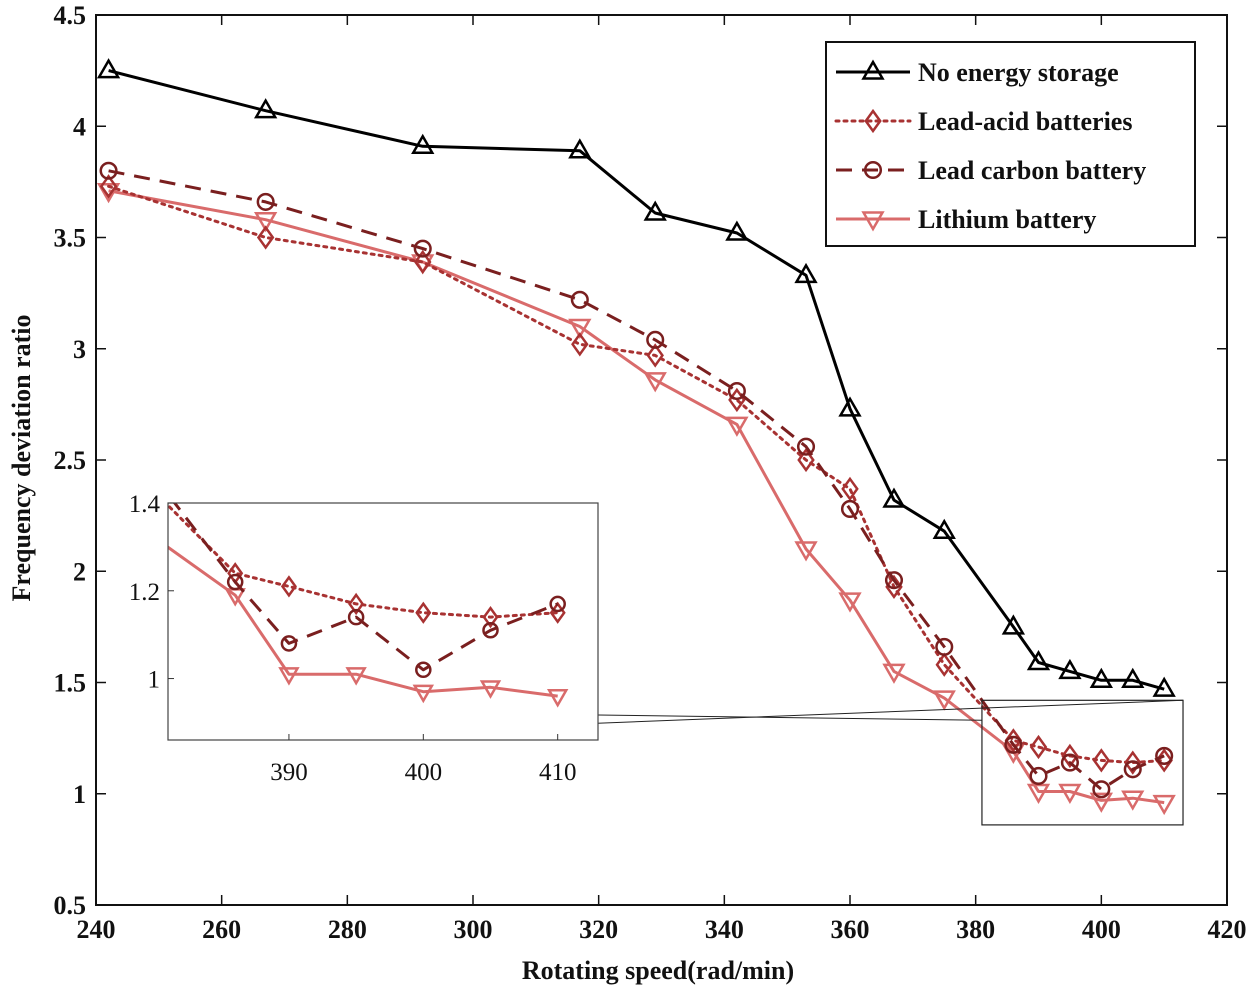  Describe the element at coordinates (1025, 121) in the screenshot. I see `legend-label: Lead-acid batteries` at that location.